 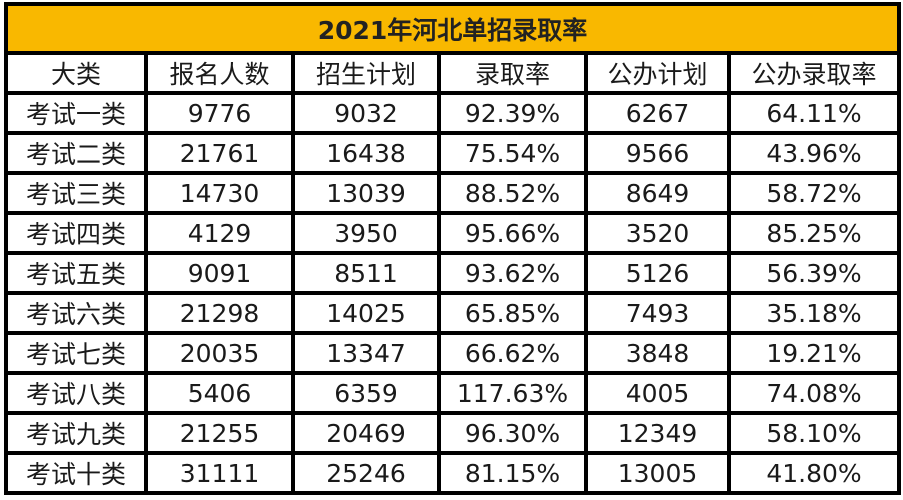 What do you see at coordinates (512, 433) in the screenshot?
I see `table-cell: 96.30%` at bounding box center [512, 433].